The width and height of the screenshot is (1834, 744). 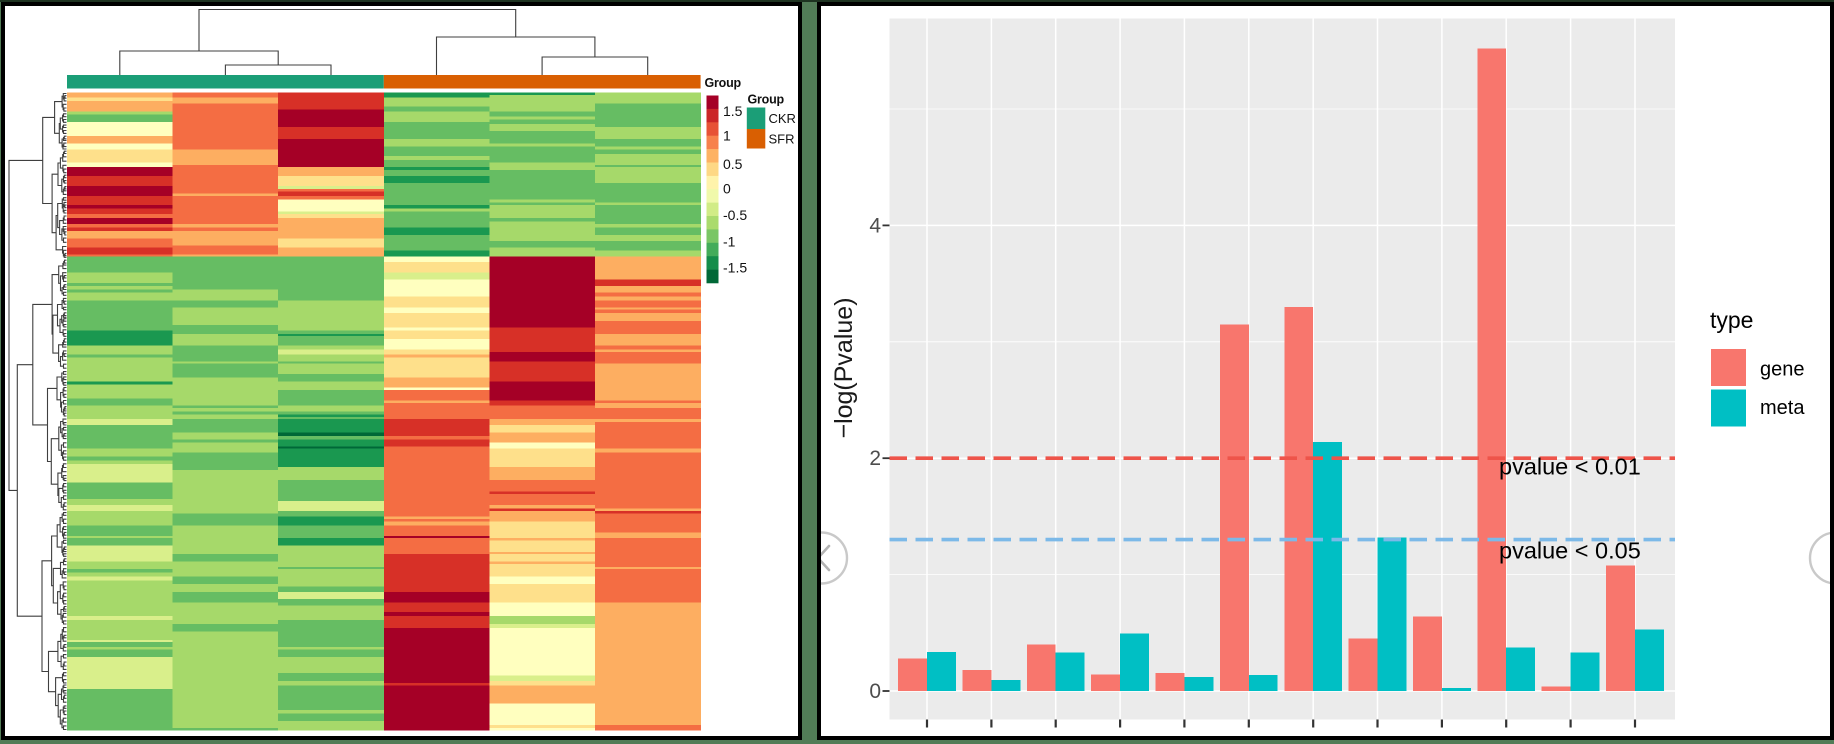 I want to click on svg-text: 2, so click(x=875, y=458).